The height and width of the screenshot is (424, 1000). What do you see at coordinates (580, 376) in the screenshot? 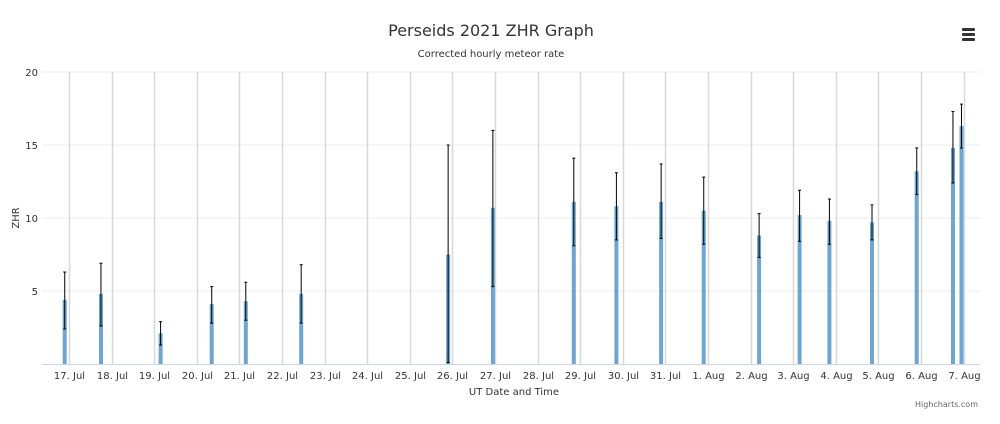
I see `x-tick-label: 29. Jul` at bounding box center [580, 376].